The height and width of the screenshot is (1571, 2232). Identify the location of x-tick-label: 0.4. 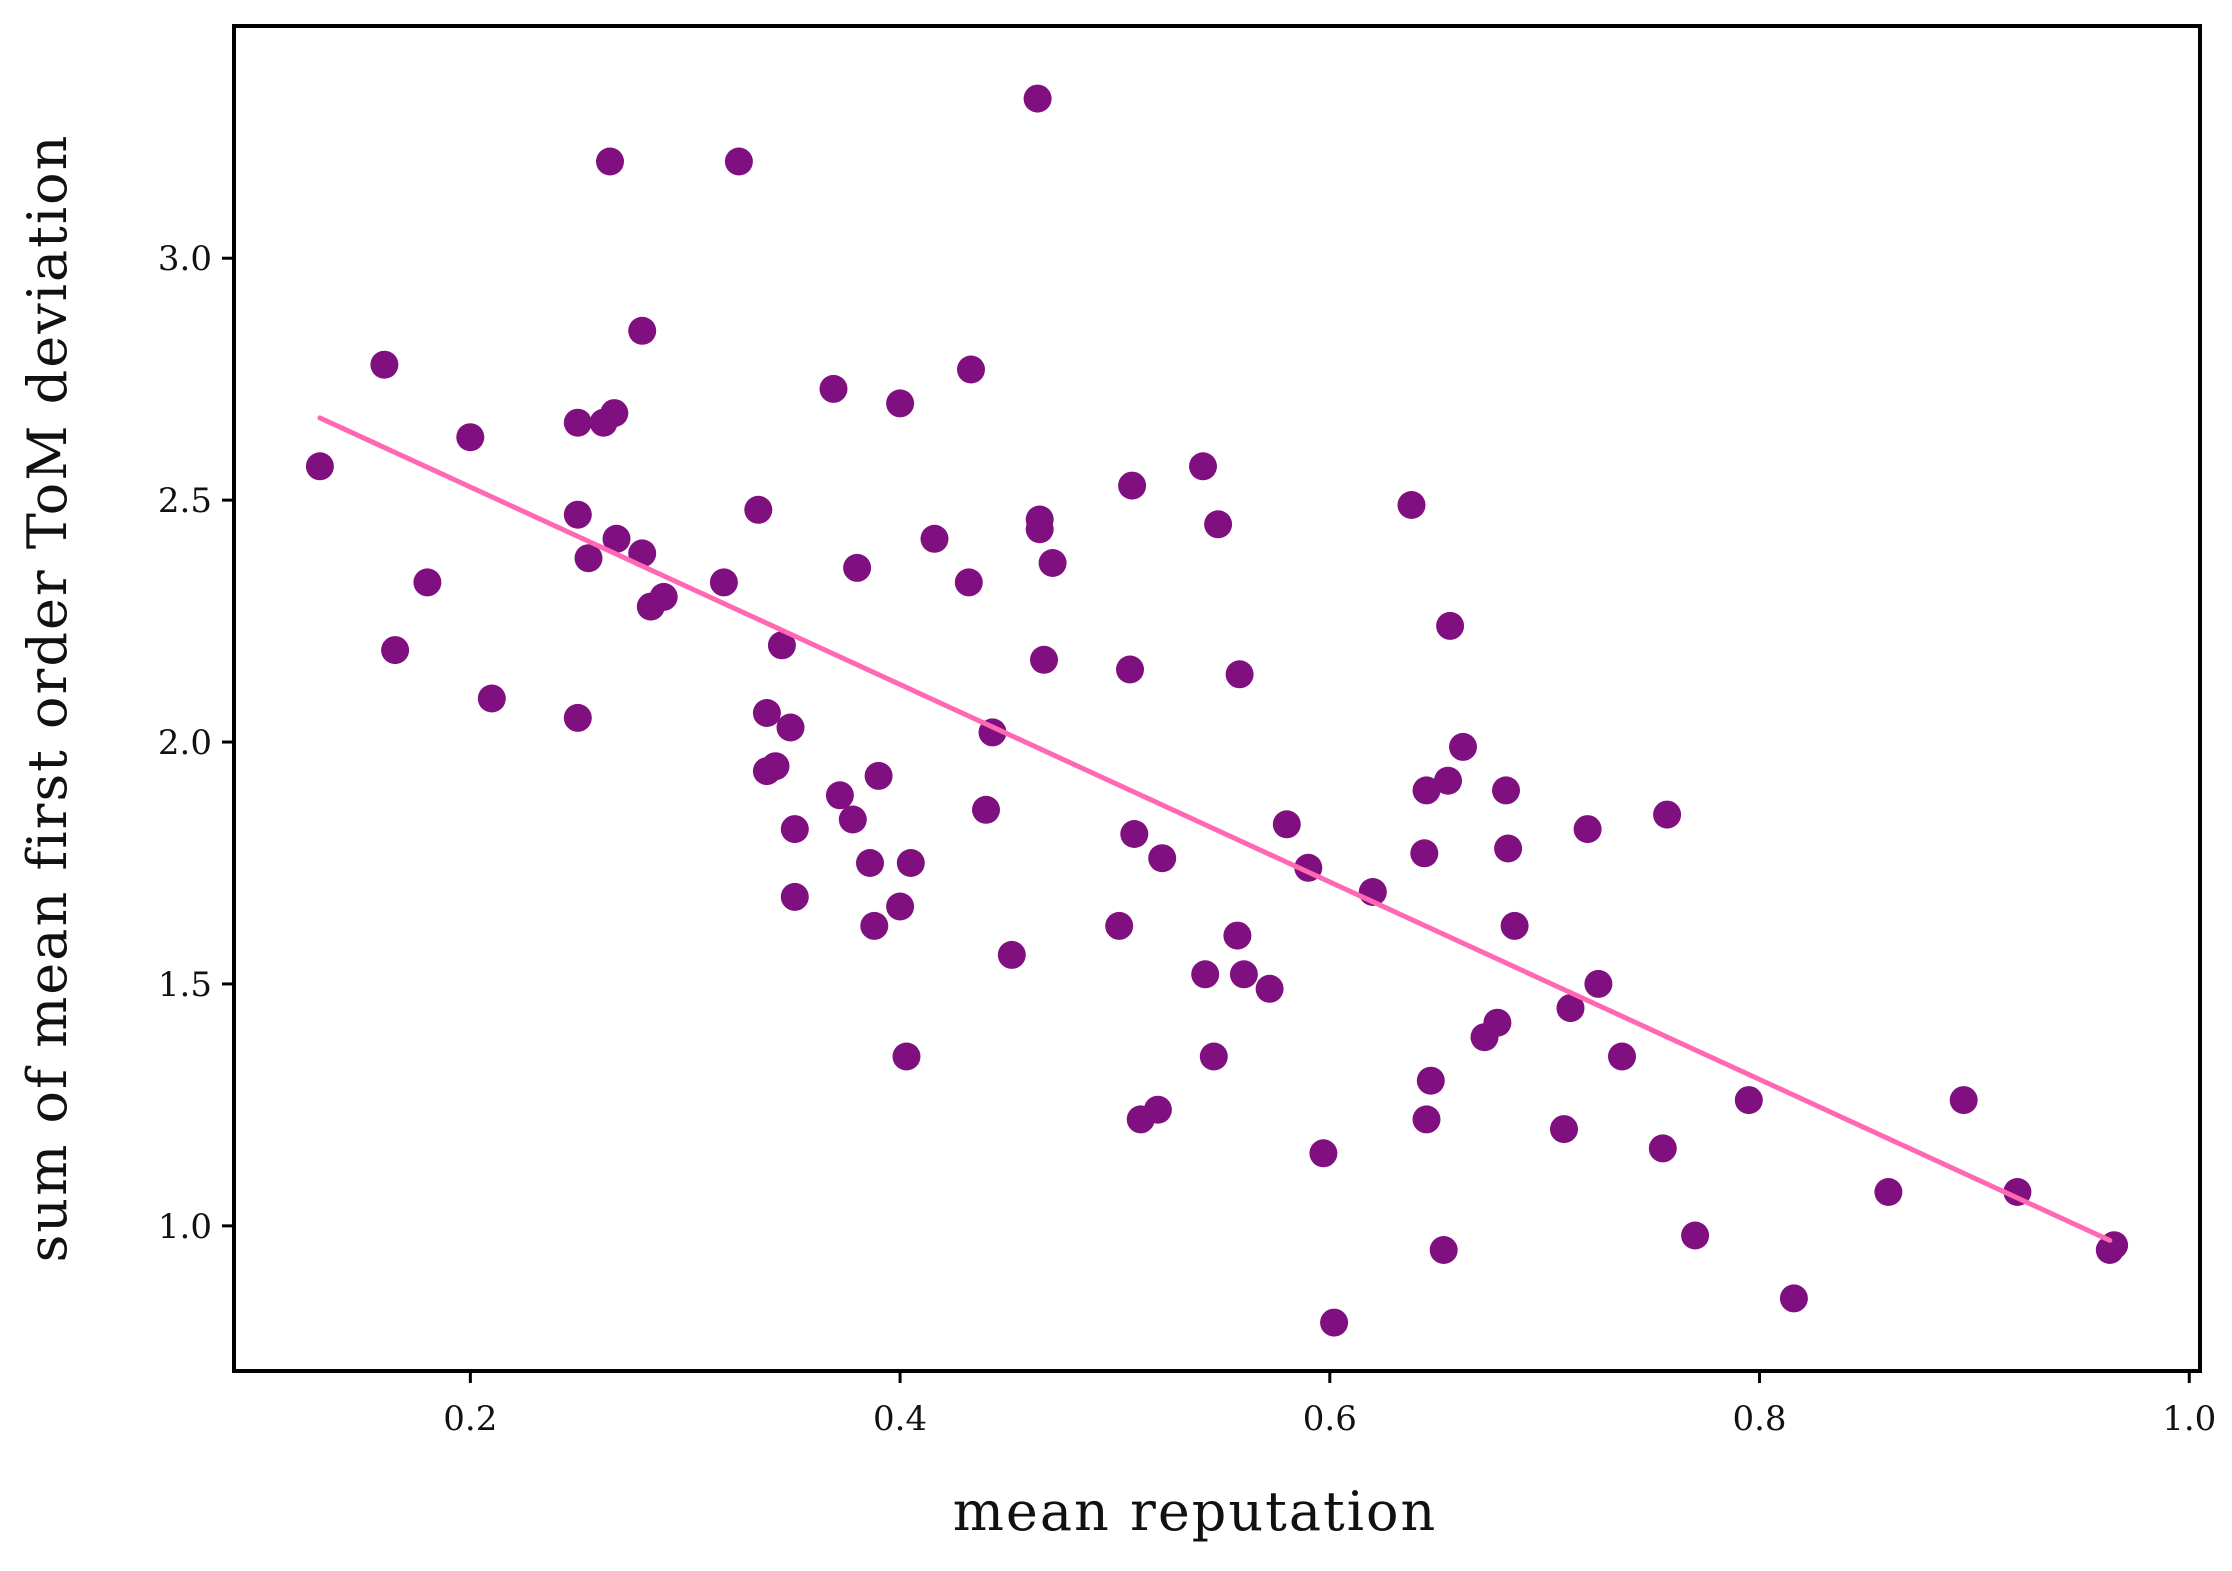
(900, 1419).